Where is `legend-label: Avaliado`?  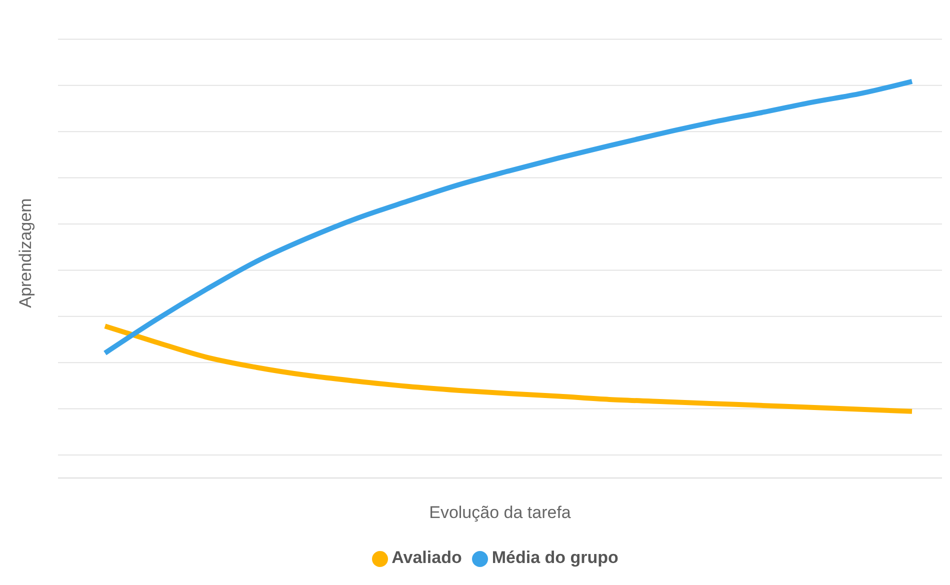
legend-label: Avaliado is located at coordinates (427, 557).